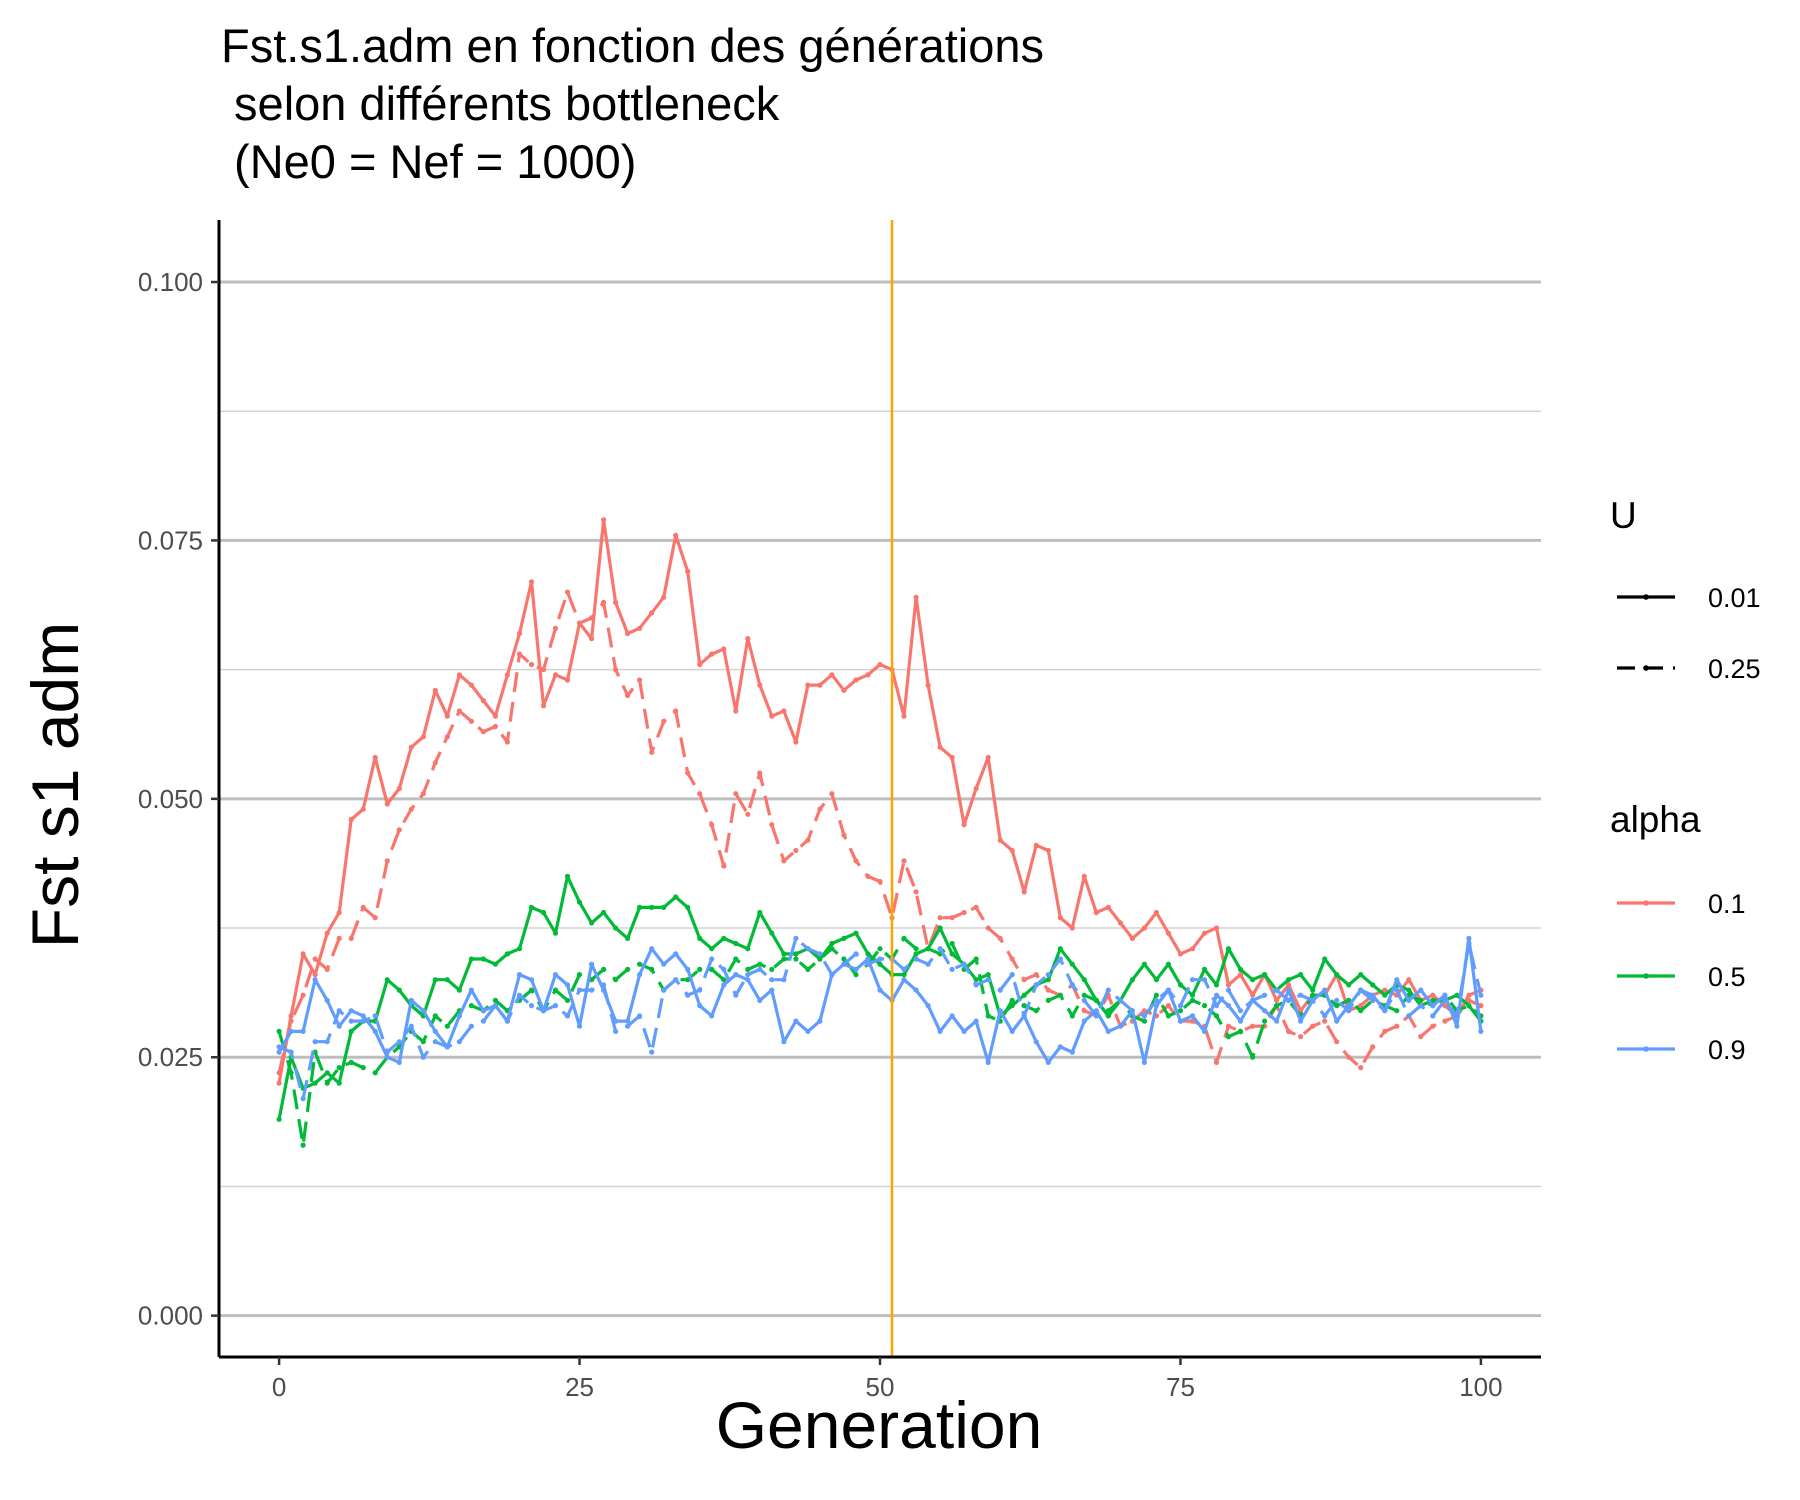 The width and height of the screenshot is (1800, 1500). What do you see at coordinates (1685, 780) in the screenshot?
I see `legend: U alpha 0.01 0.25 0.1 0.5 0.9` at bounding box center [1685, 780].